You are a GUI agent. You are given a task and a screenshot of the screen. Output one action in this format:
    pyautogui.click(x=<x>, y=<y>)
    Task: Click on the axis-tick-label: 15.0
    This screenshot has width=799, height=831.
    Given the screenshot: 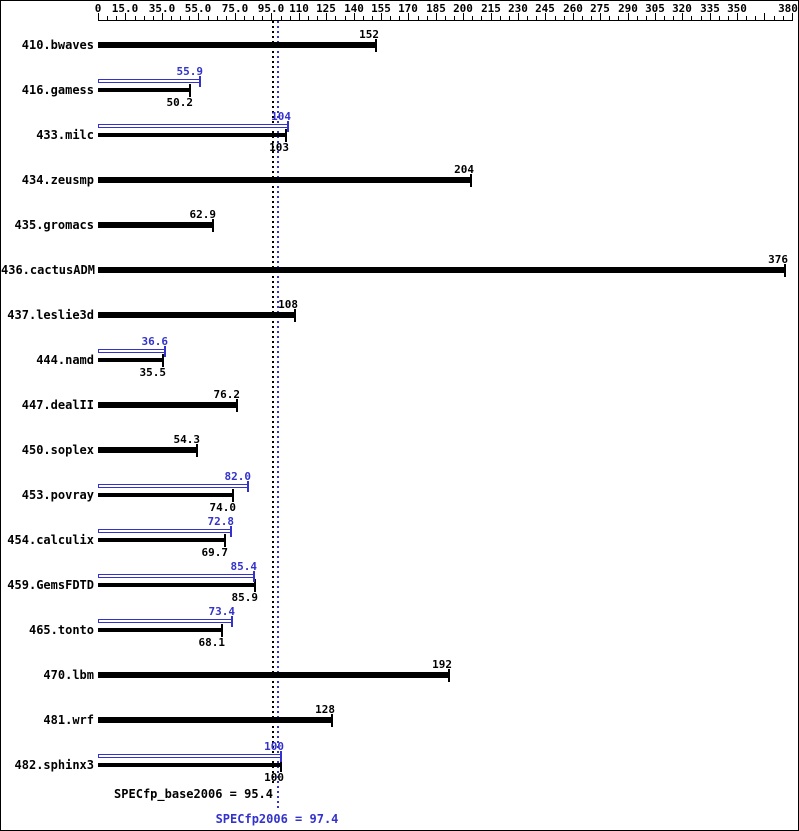 What is the action you would take?
    pyautogui.click(x=125, y=8)
    